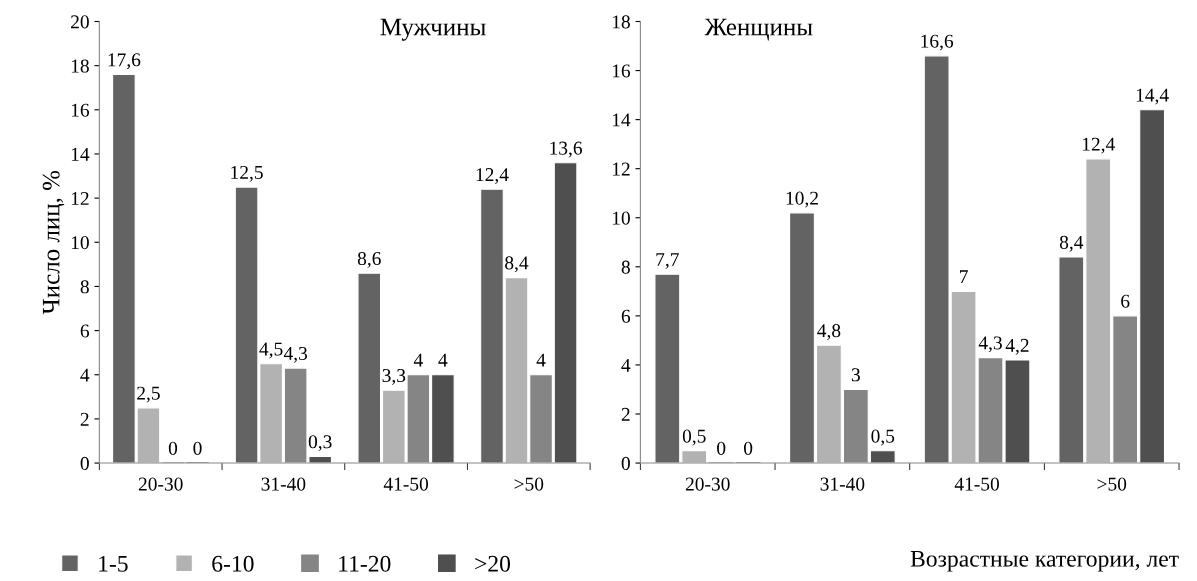 This screenshot has height=581, width=1197. I want to click on y-axis-title: Число лиц, %, so click(53, 242).